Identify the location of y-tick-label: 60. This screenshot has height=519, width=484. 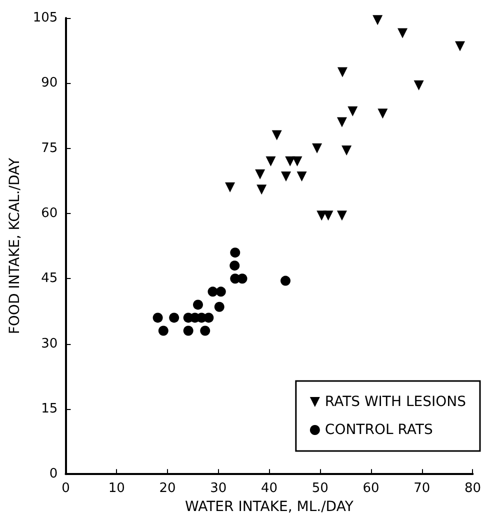
(49, 213).